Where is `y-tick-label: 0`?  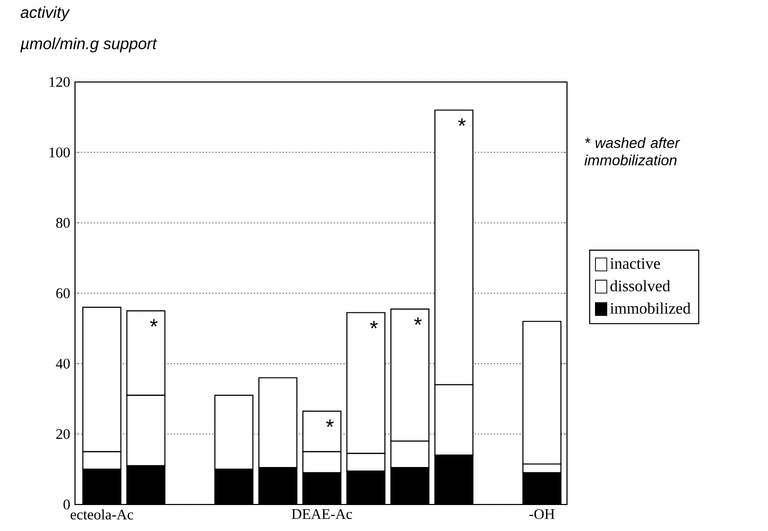 y-tick-label: 0 is located at coordinates (67, 505).